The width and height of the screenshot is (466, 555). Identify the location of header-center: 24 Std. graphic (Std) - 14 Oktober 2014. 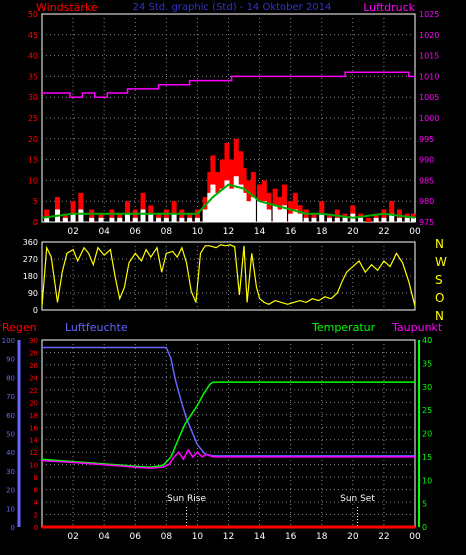
(232, 7).